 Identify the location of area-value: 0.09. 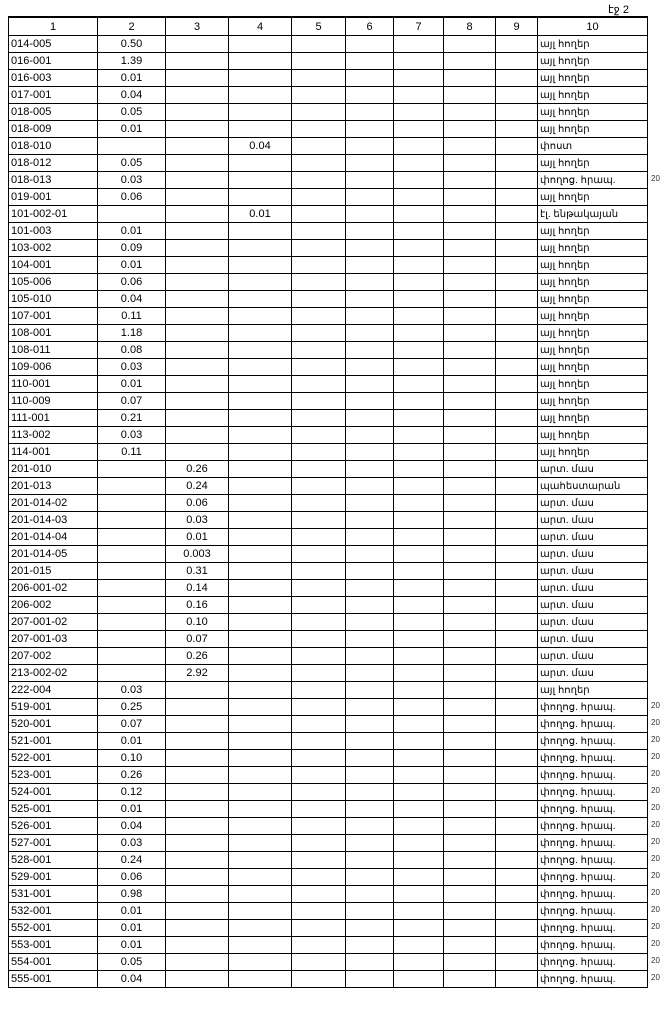
(131, 248).